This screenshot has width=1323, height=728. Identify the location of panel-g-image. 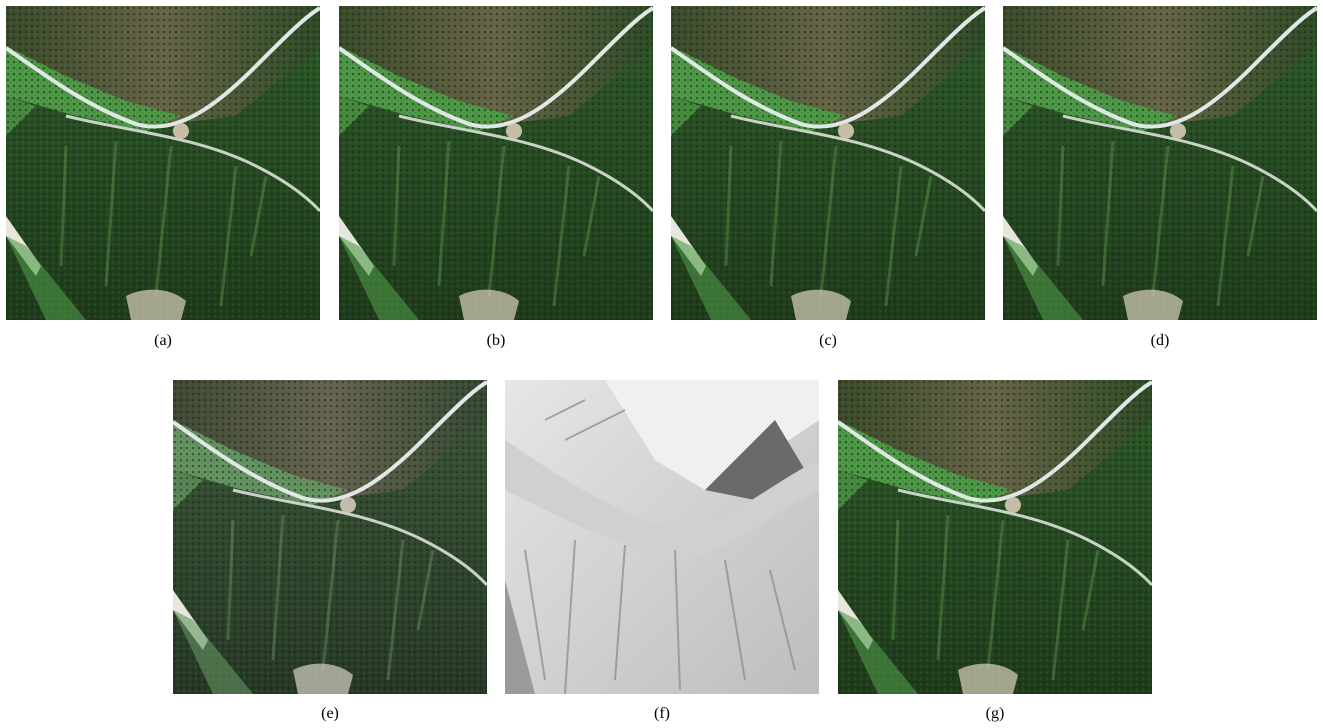
(995, 537).